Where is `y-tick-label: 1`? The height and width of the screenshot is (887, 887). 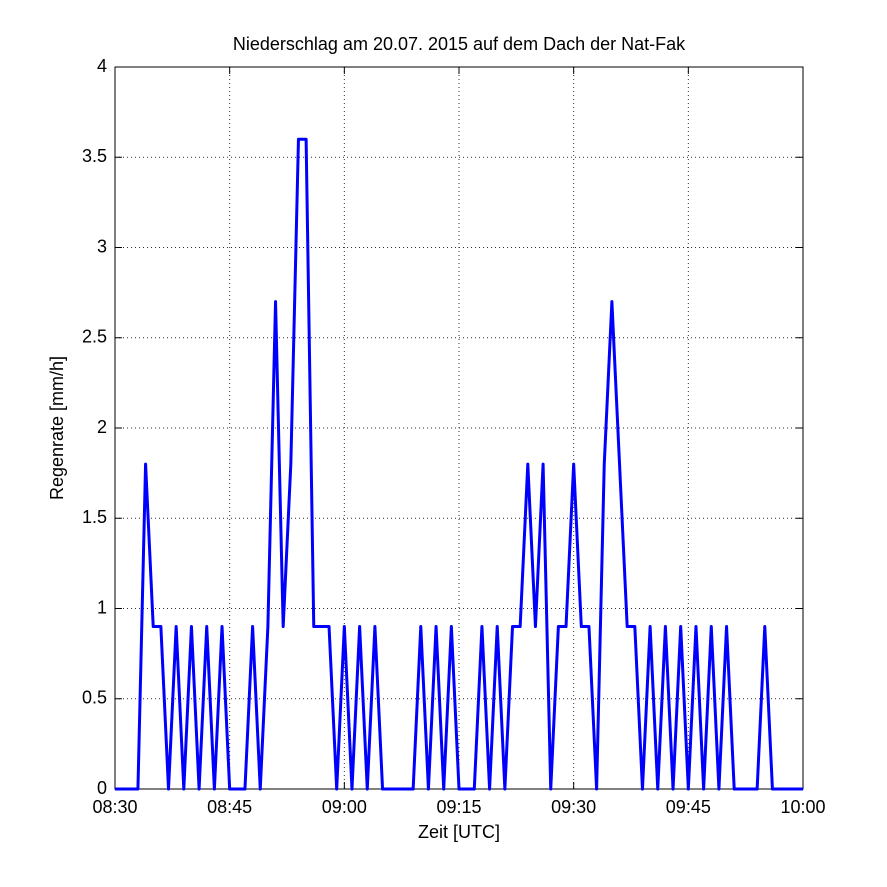 y-tick-label: 1 is located at coordinates (102, 607).